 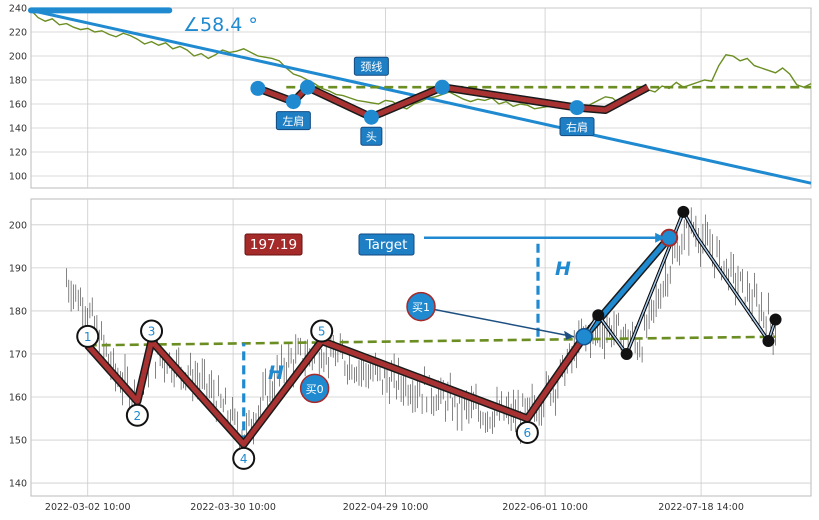 I want to click on top-ytick-label: 180, so click(x=18, y=81).